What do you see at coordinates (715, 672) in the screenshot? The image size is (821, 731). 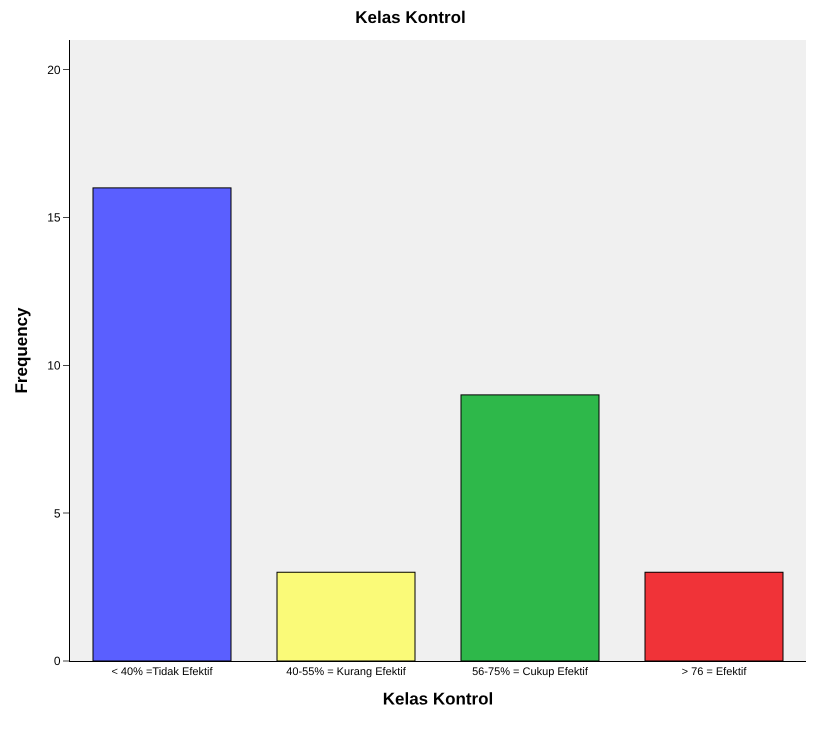 I see `x-tick-label: > 76 = Efektif` at bounding box center [715, 672].